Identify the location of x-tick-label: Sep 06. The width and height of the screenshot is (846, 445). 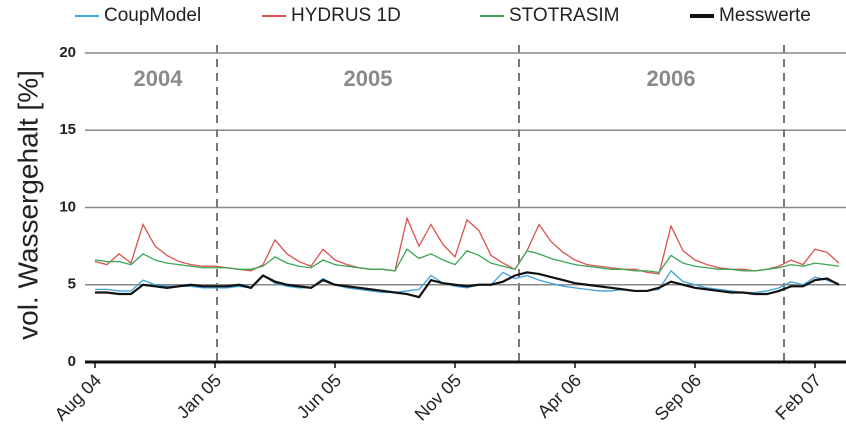
(678, 397).